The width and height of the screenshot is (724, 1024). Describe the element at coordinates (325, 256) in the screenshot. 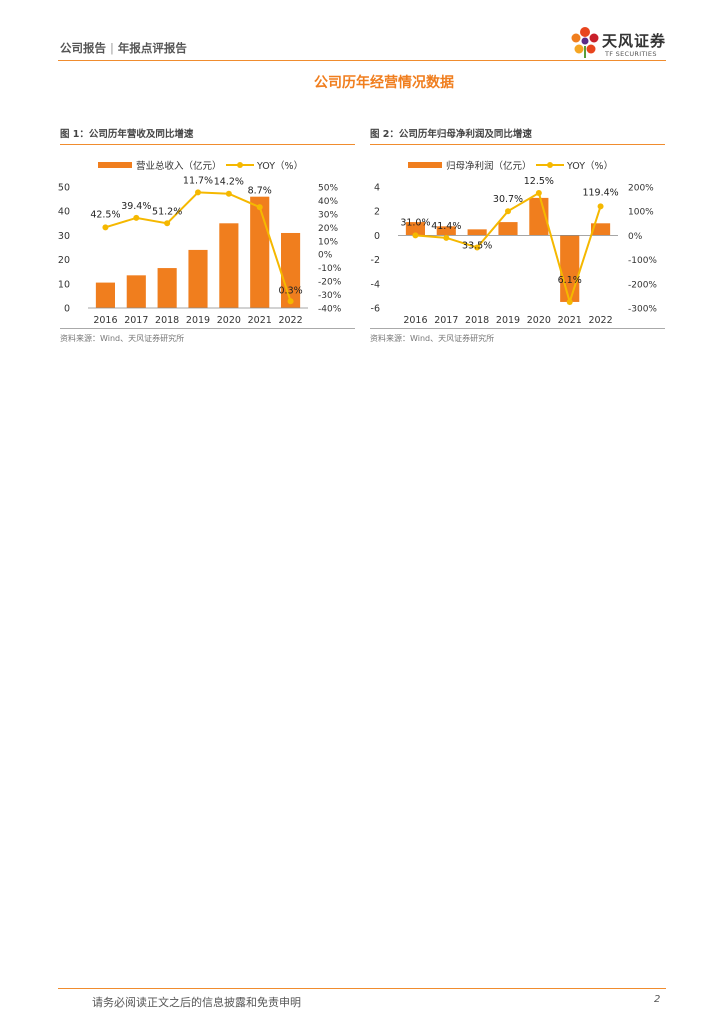

I see `chart1-y2-tick: 0%` at that location.